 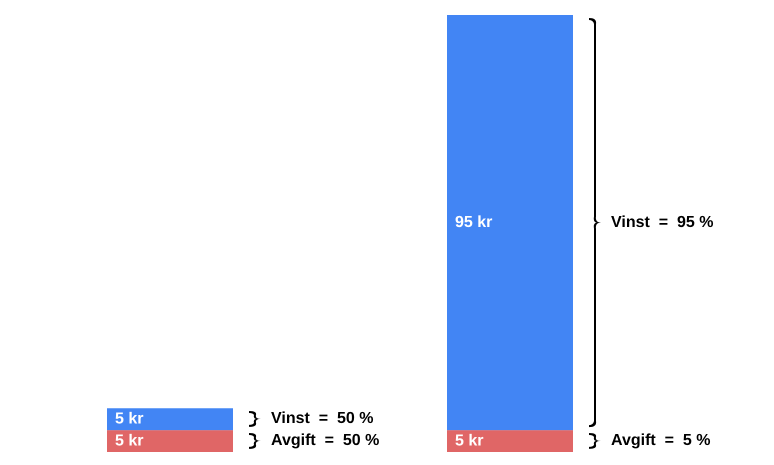 I want to click on annotation: Vinst = 95 %, so click(x=662, y=222).